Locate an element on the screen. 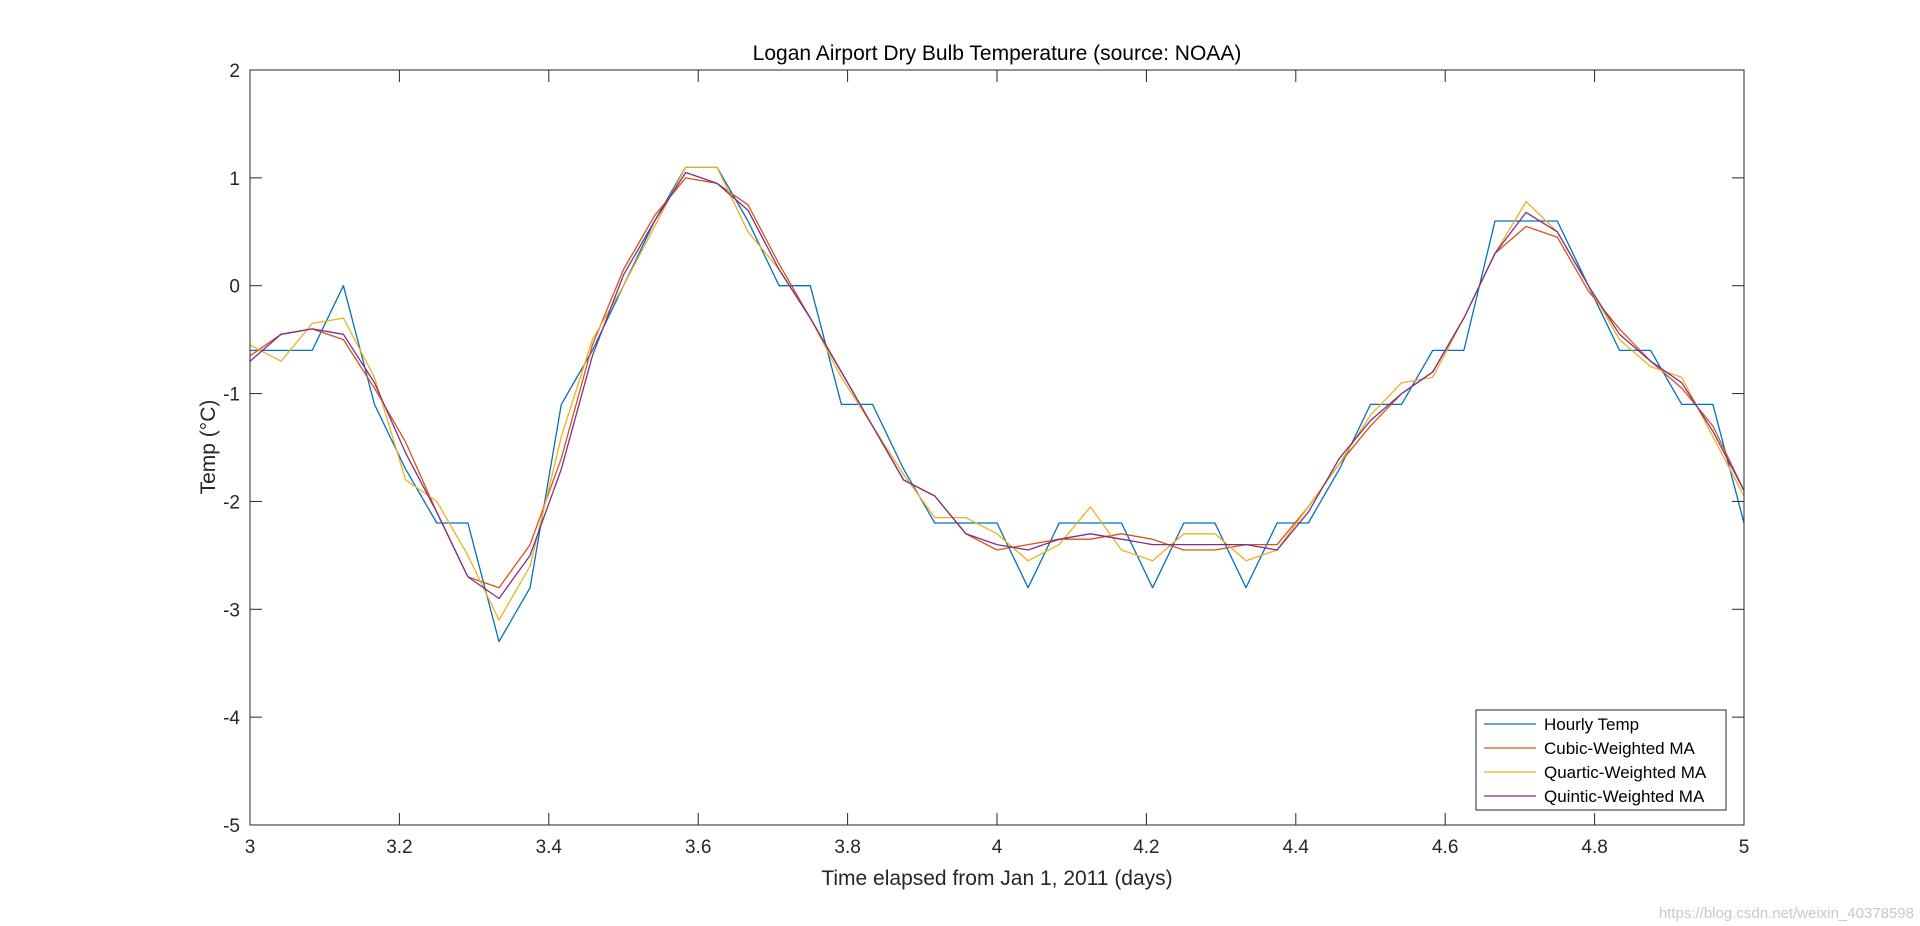  x-tick-label: 4 is located at coordinates (997, 847).